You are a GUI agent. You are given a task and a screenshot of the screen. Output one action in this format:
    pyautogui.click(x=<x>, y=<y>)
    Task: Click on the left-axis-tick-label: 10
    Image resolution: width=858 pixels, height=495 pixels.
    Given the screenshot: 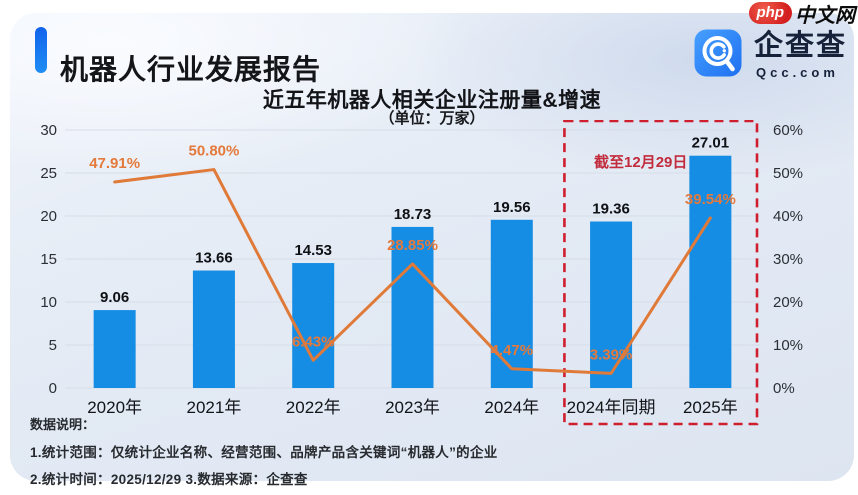 What is the action you would take?
    pyautogui.click(x=48, y=302)
    